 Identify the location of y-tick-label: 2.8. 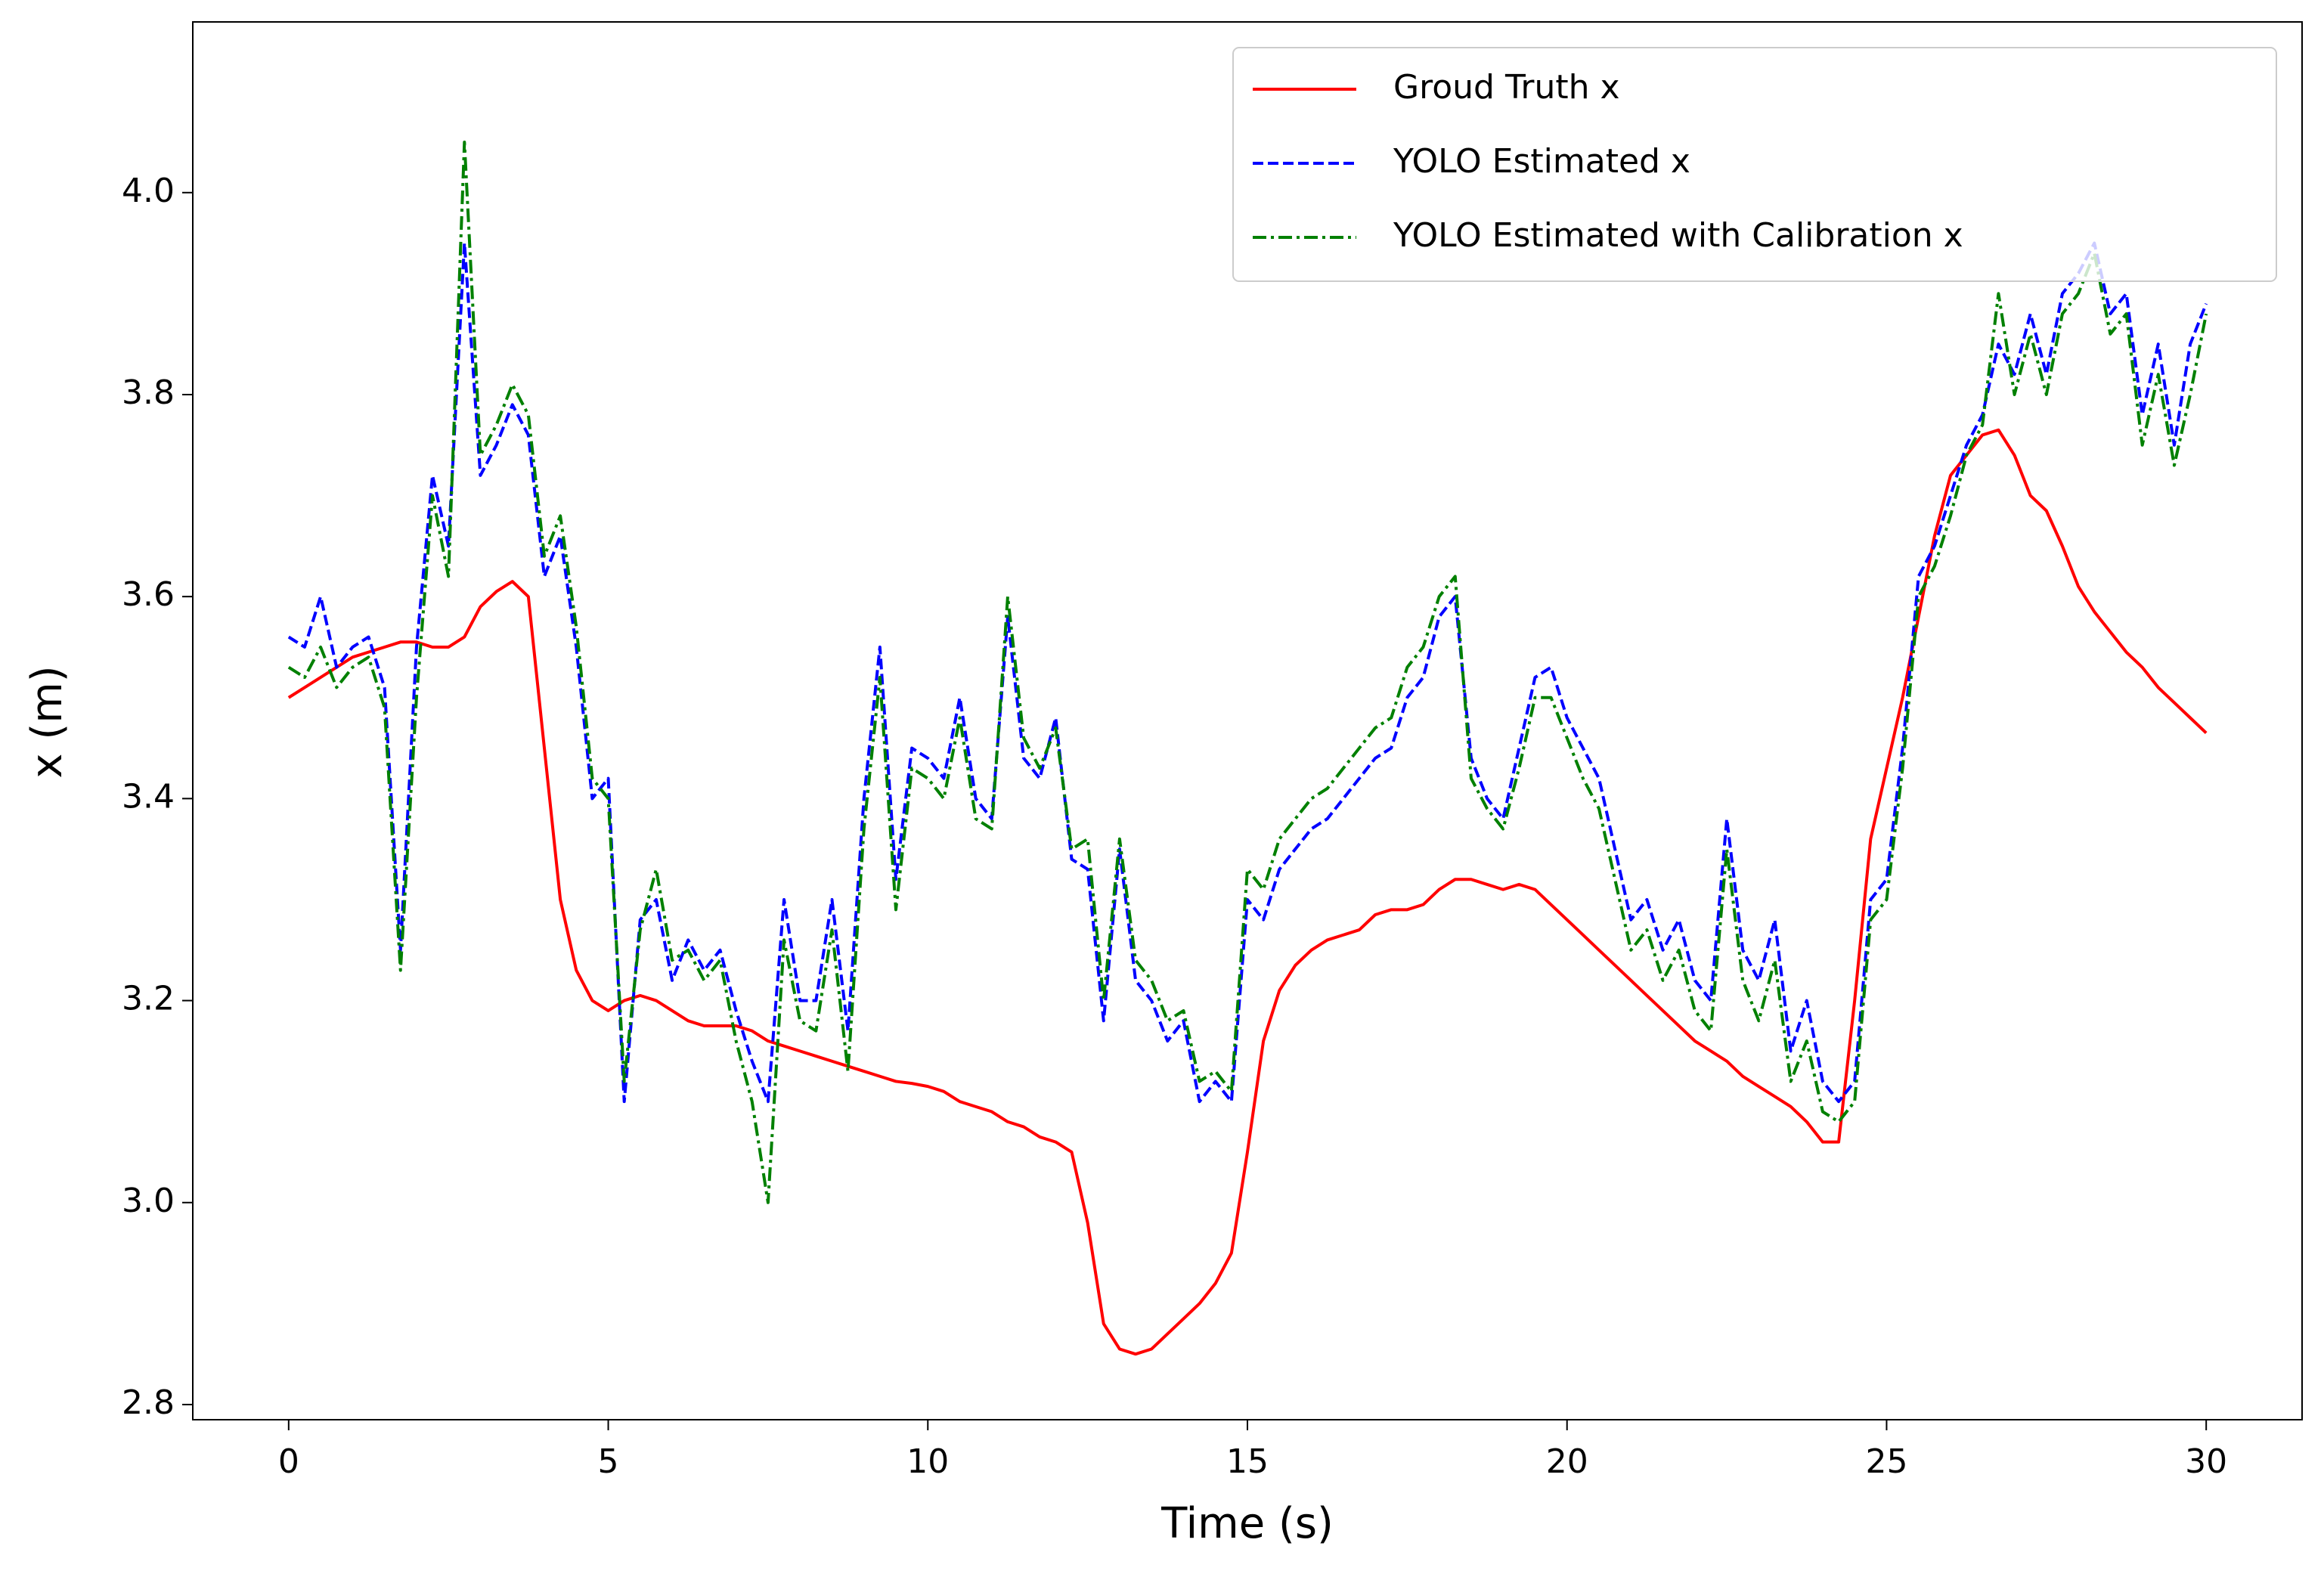
(148, 1402).